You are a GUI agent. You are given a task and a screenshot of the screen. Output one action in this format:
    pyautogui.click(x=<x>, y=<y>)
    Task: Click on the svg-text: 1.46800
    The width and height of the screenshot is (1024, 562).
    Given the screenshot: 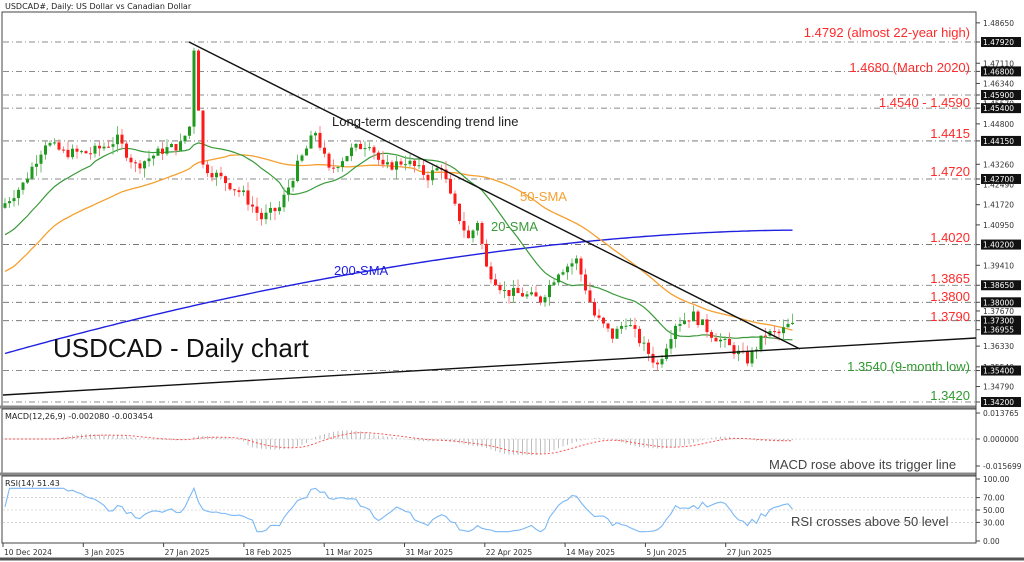 What is the action you would take?
    pyautogui.click(x=998, y=71)
    